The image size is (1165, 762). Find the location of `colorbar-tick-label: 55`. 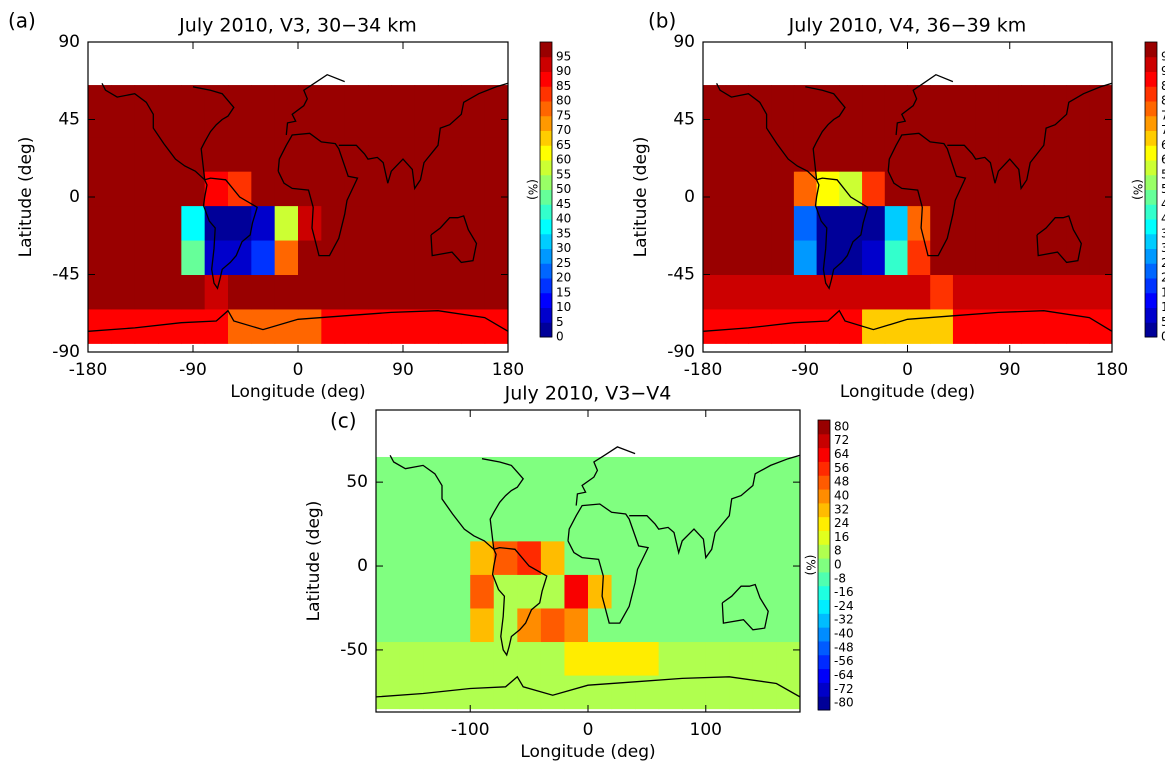

colorbar-tick-label: 55 is located at coordinates (1163, 174).